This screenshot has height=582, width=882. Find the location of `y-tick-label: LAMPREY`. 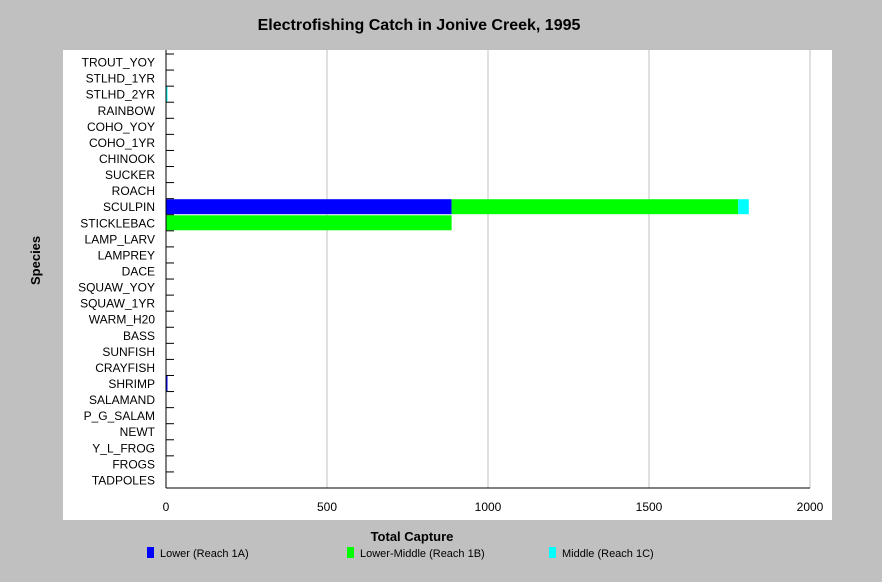

y-tick-label: LAMPREY is located at coordinates (126, 255).